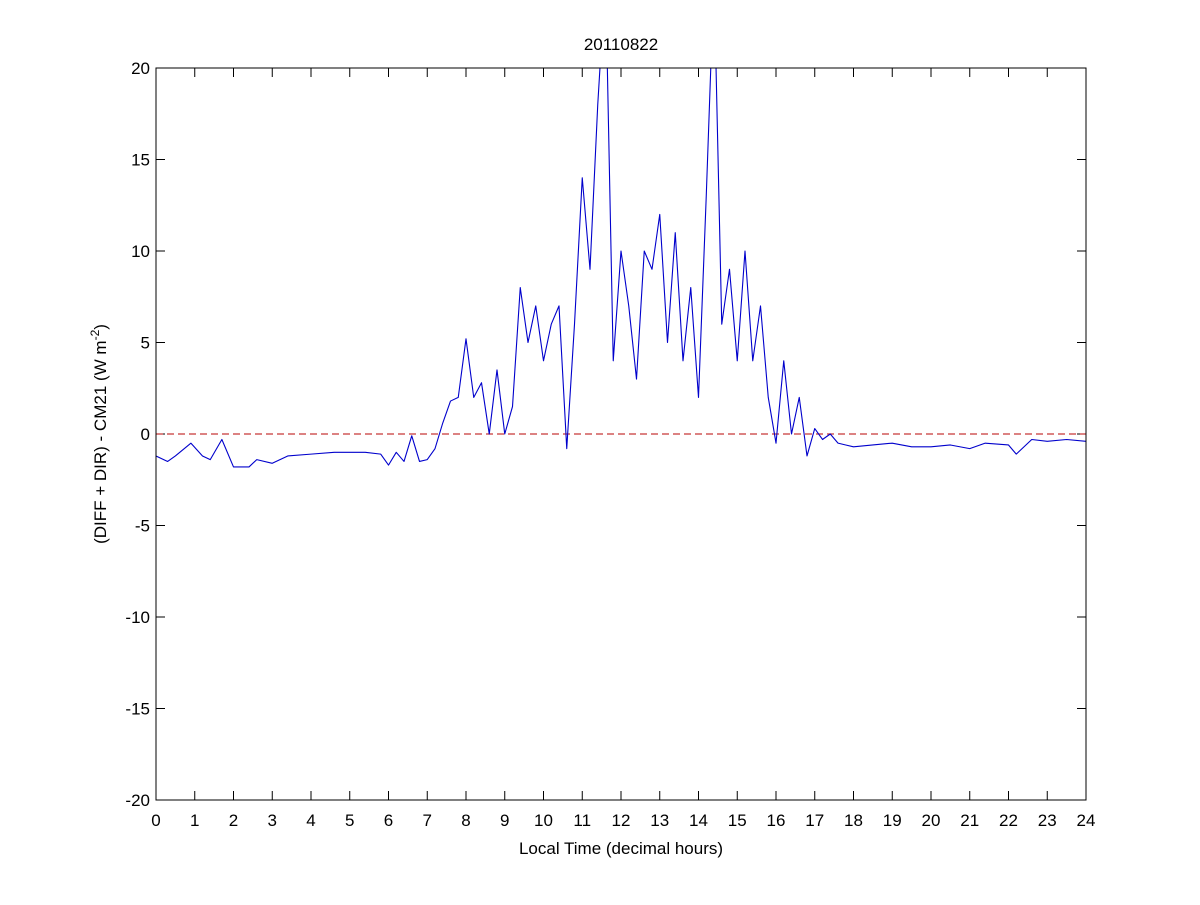  What do you see at coordinates (621, 848) in the screenshot?
I see `x-axis-label: Local Time (decimal hours)` at bounding box center [621, 848].